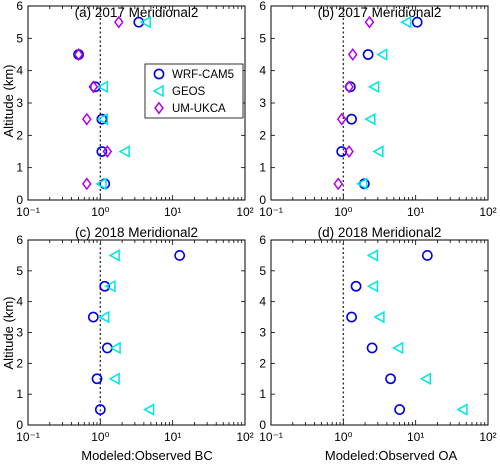 The image size is (500, 465). What do you see at coordinates (159, 74) in the screenshot?
I see `legend-marker-wrf-cam5` at bounding box center [159, 74].